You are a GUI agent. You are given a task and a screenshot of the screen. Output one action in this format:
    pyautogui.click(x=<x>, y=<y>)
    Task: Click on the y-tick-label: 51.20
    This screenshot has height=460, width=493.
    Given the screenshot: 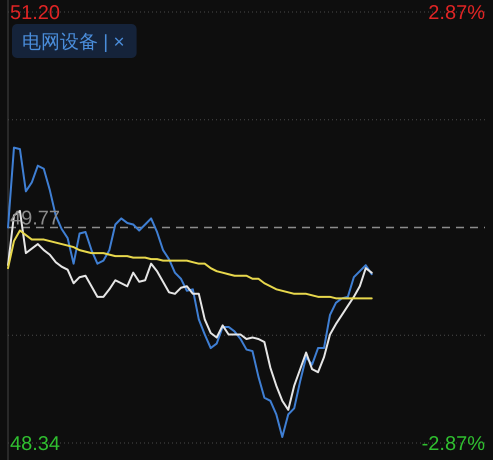 What is the action you would take?
    pyautogui.click(x=35, y=13)
    